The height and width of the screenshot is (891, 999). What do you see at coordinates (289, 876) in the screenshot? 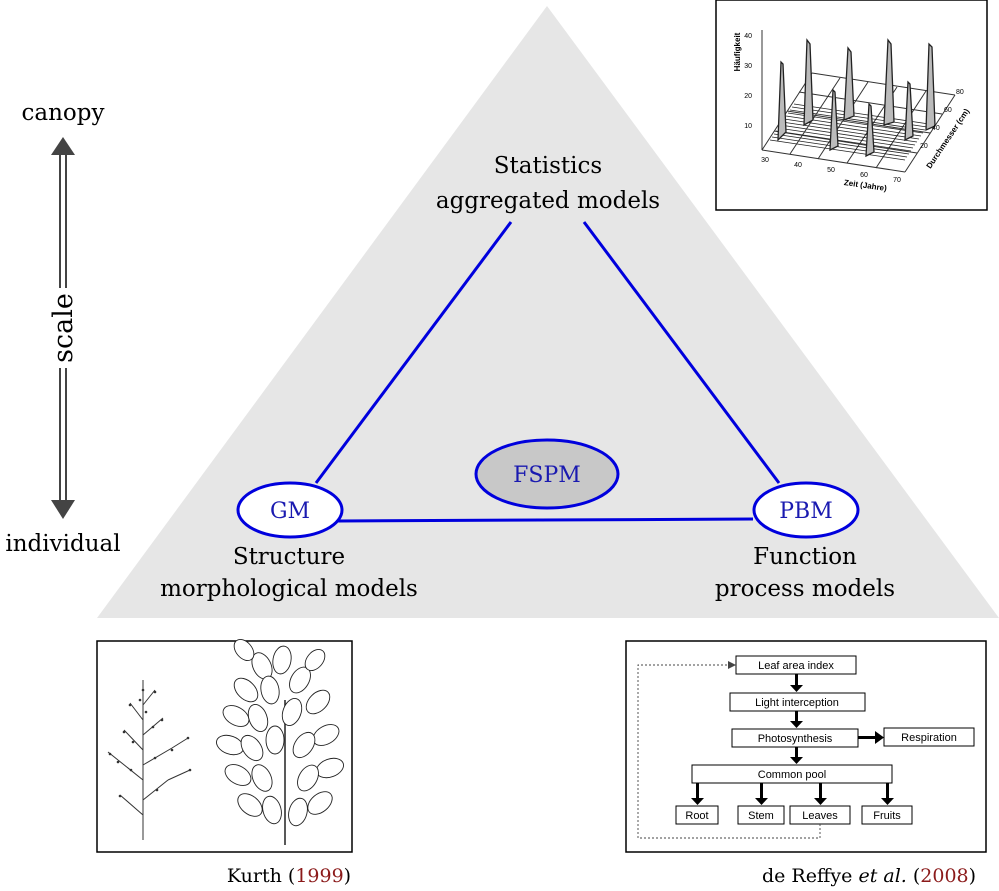
I see `citation-kurth: Kurth (1999)` at bounding box center [289, 876].